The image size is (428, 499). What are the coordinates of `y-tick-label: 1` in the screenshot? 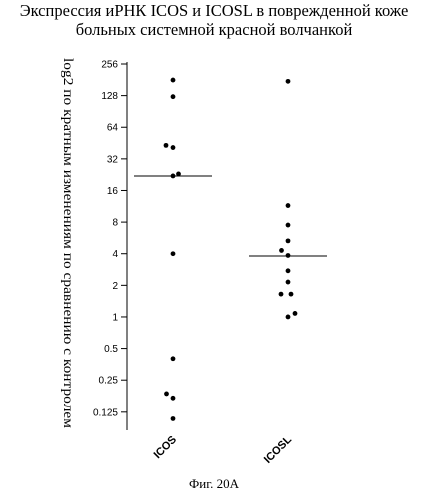 It's located at (115, 317).